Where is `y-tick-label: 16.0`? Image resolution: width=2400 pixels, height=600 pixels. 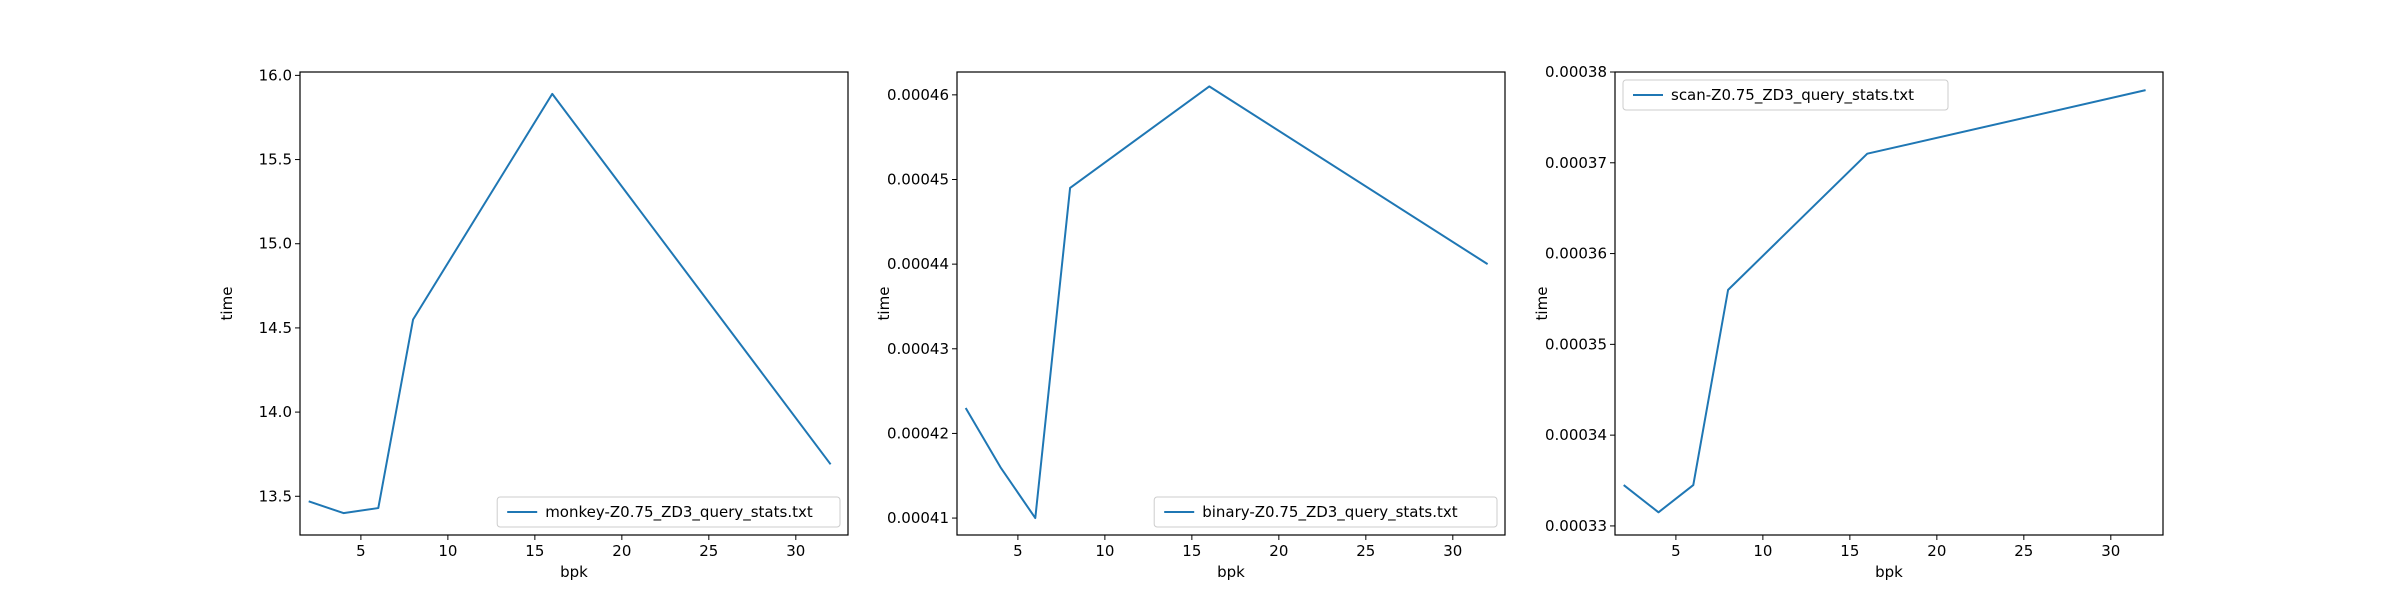 y-tick-label: 16.0 is located at coordinates (275, 75).